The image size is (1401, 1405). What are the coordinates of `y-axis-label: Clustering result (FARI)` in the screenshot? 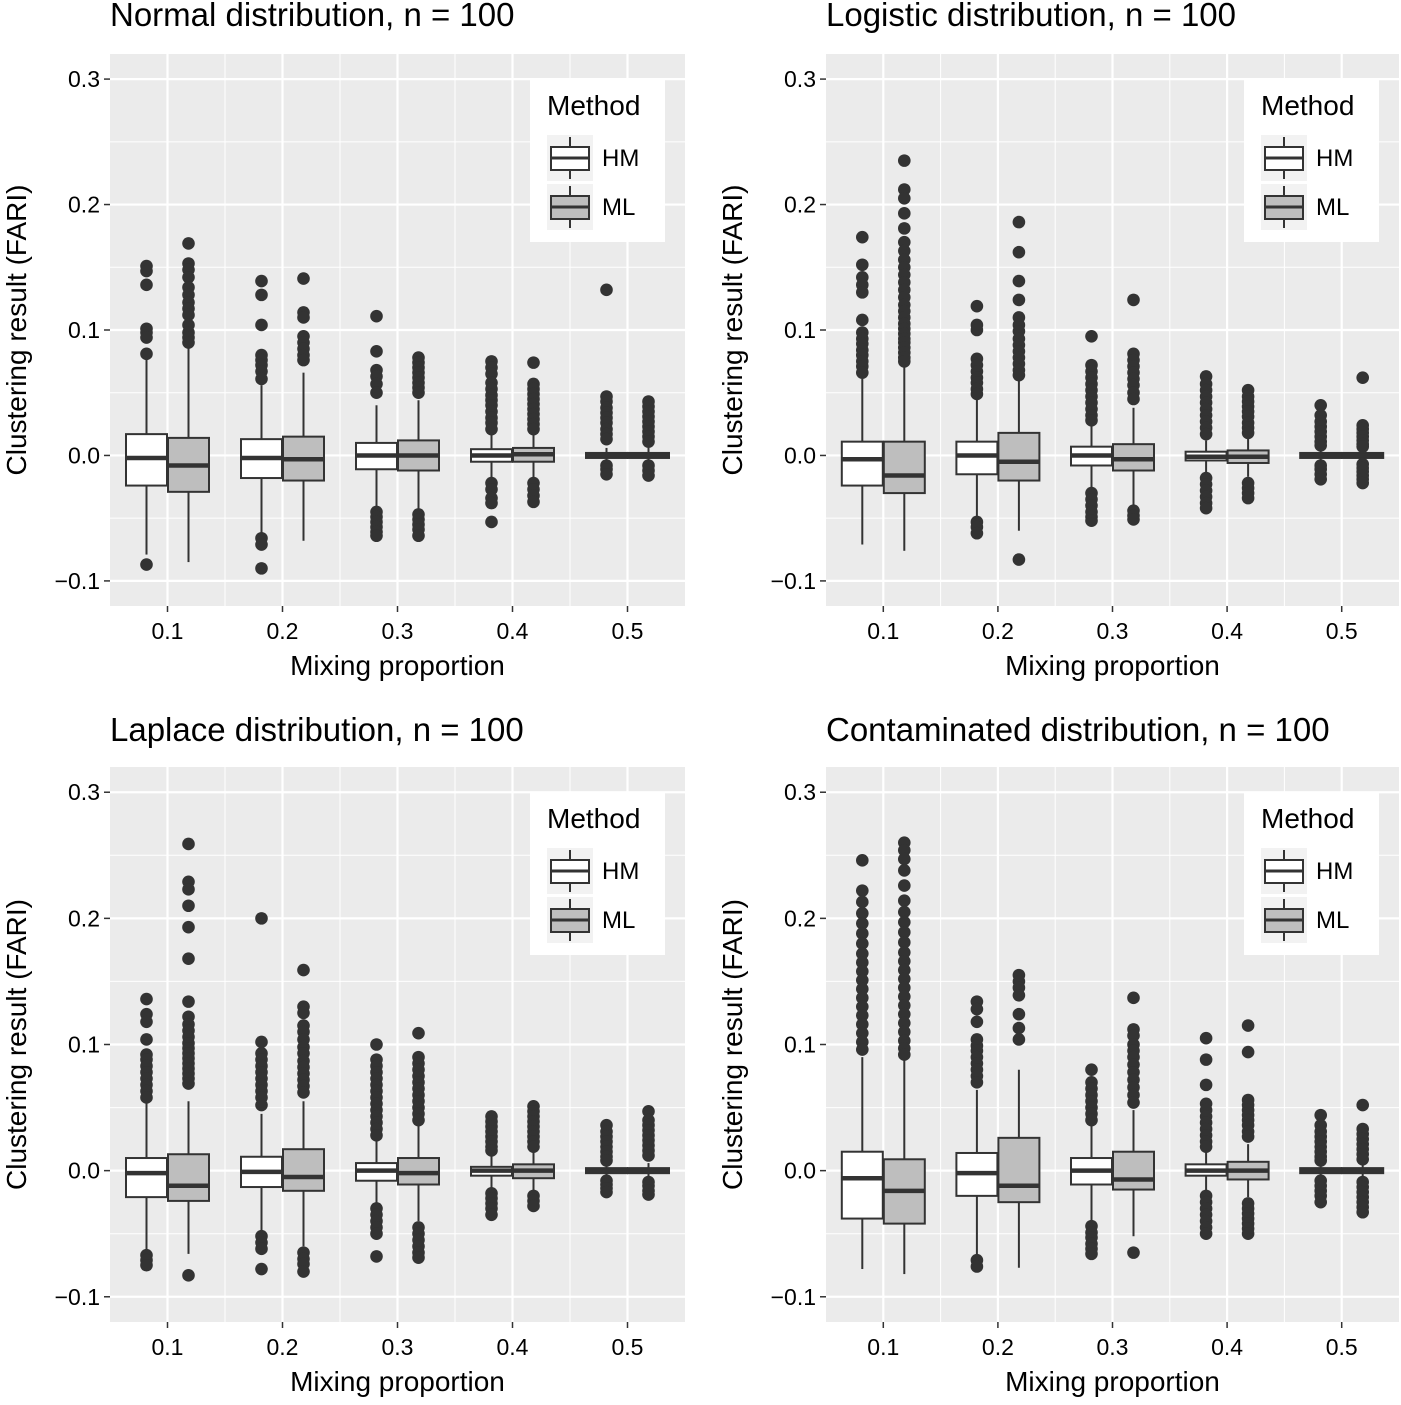 It's located at (732, 330).